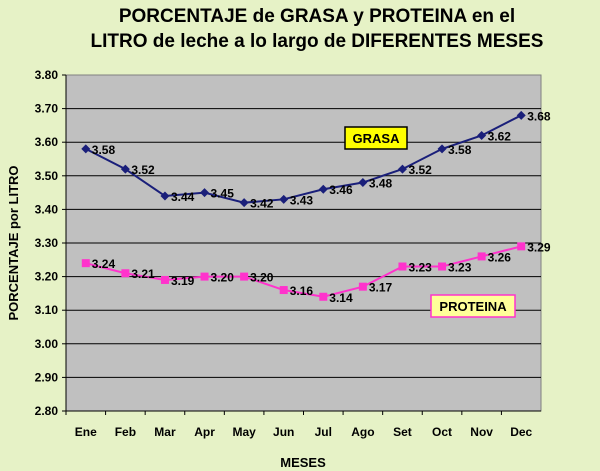 This screenshot has height=471, width=600. What do you see at coordinates (223, 194) in the screenshot?
I see `data-label-grasa: 3.45` at bounding box center [223, 194].